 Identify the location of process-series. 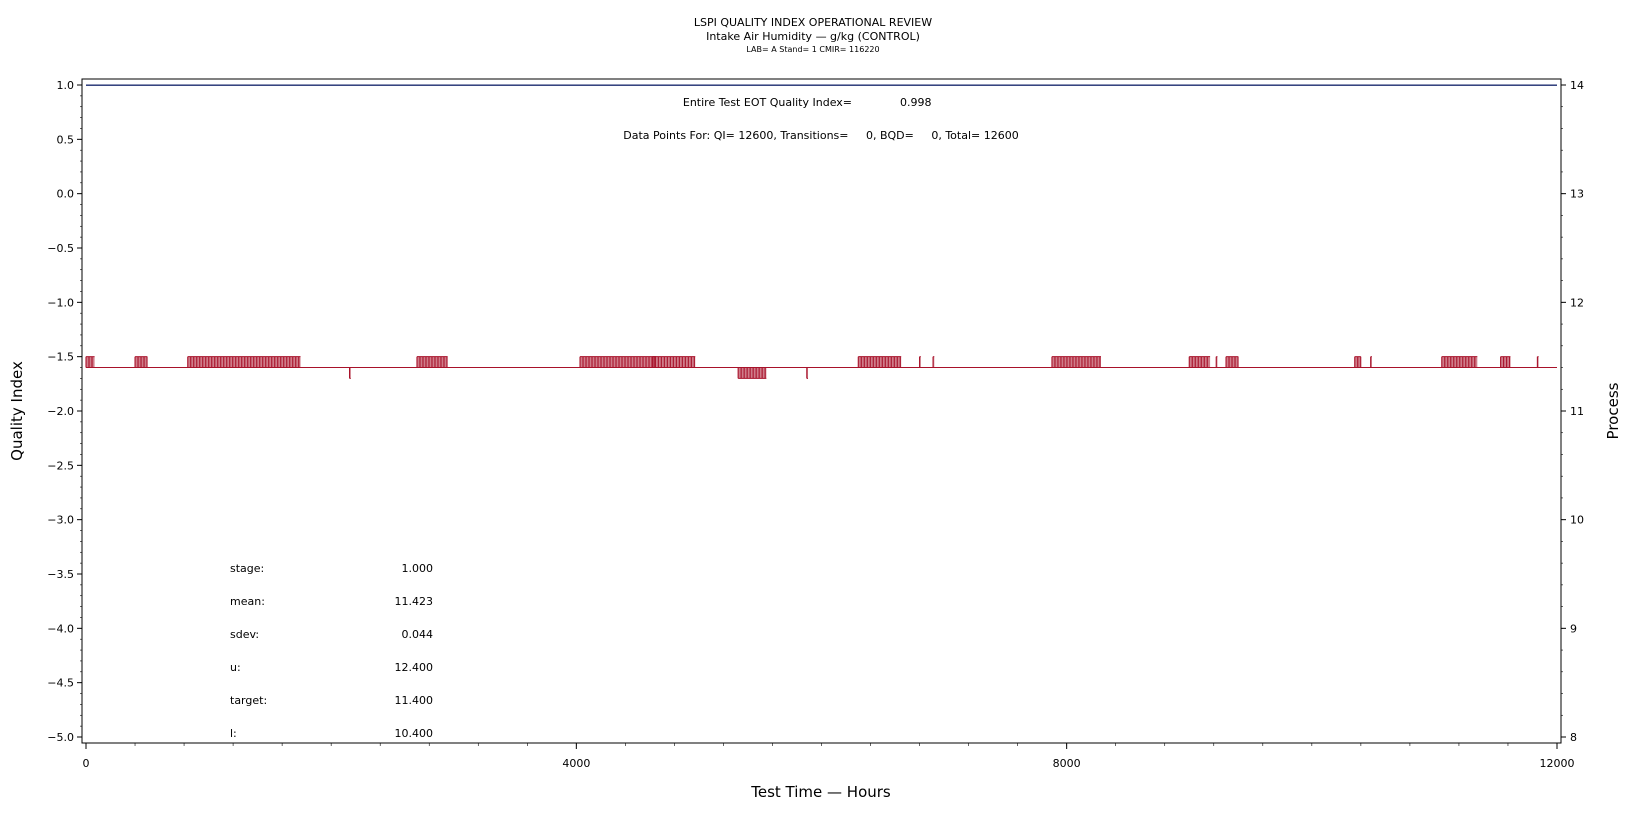
(821, 367).